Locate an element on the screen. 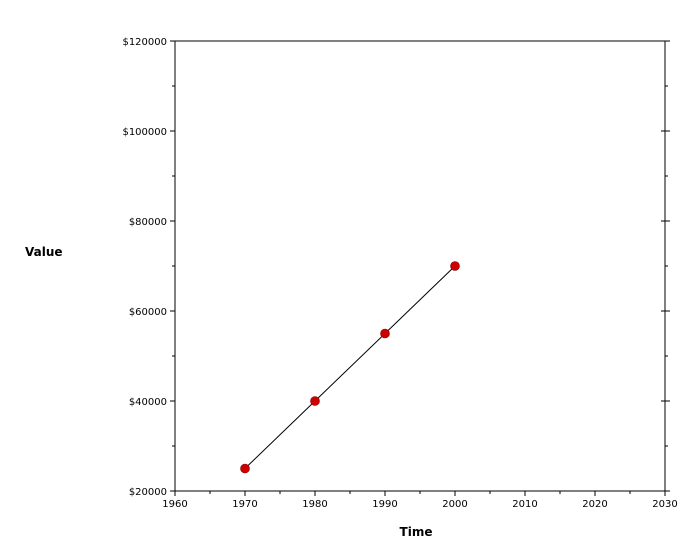 This screenshot has height=557, width=694. y-tick-label: $40000 is located at coordinates (148, 402).